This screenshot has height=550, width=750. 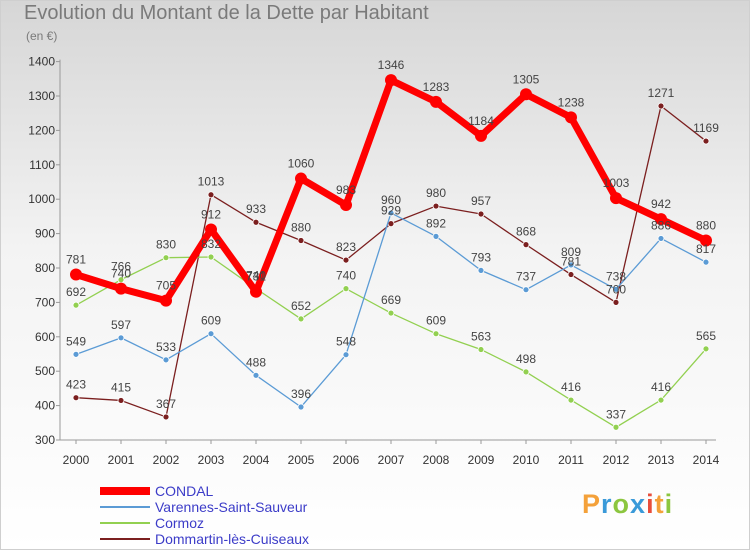 I want to click on y-tick-label: 700, so click(x=45, y=302).